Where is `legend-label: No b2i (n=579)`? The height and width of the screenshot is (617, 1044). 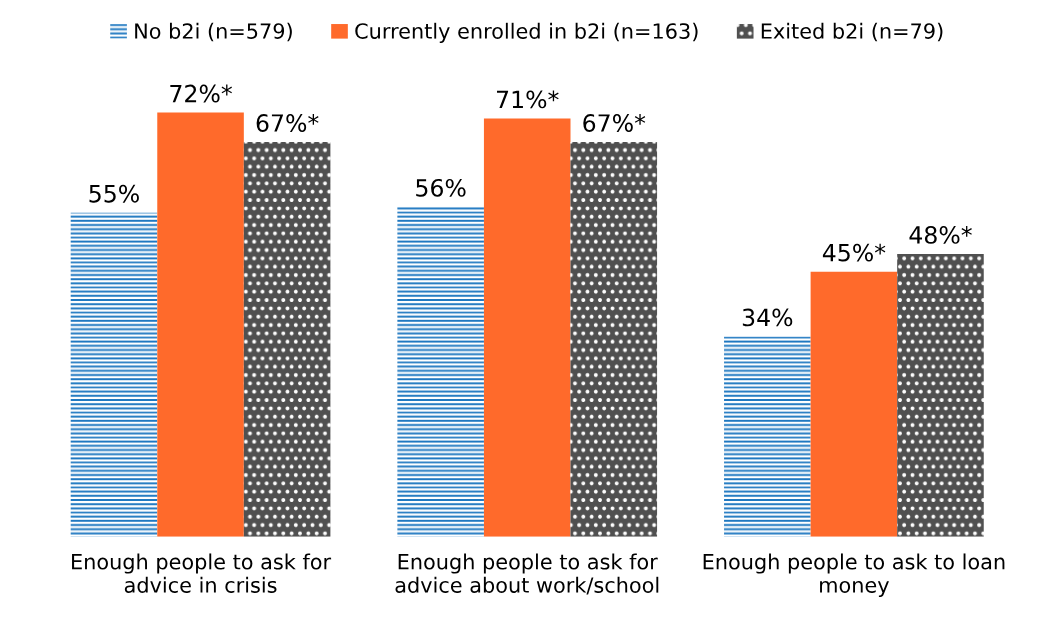
legend-label: No b2i (n=579) is located at coordinates (213, 32).